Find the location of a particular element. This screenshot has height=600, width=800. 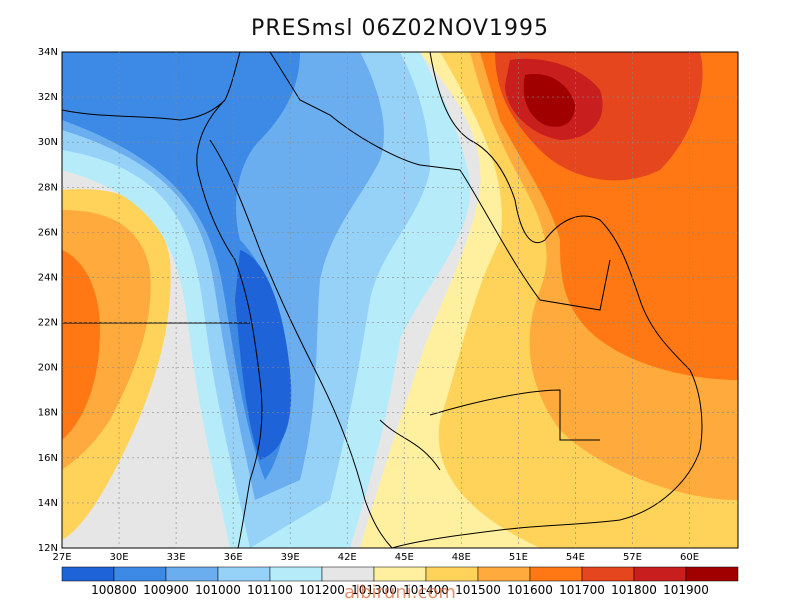

y-tick-label: 28N is located at coordinates (48, 187).